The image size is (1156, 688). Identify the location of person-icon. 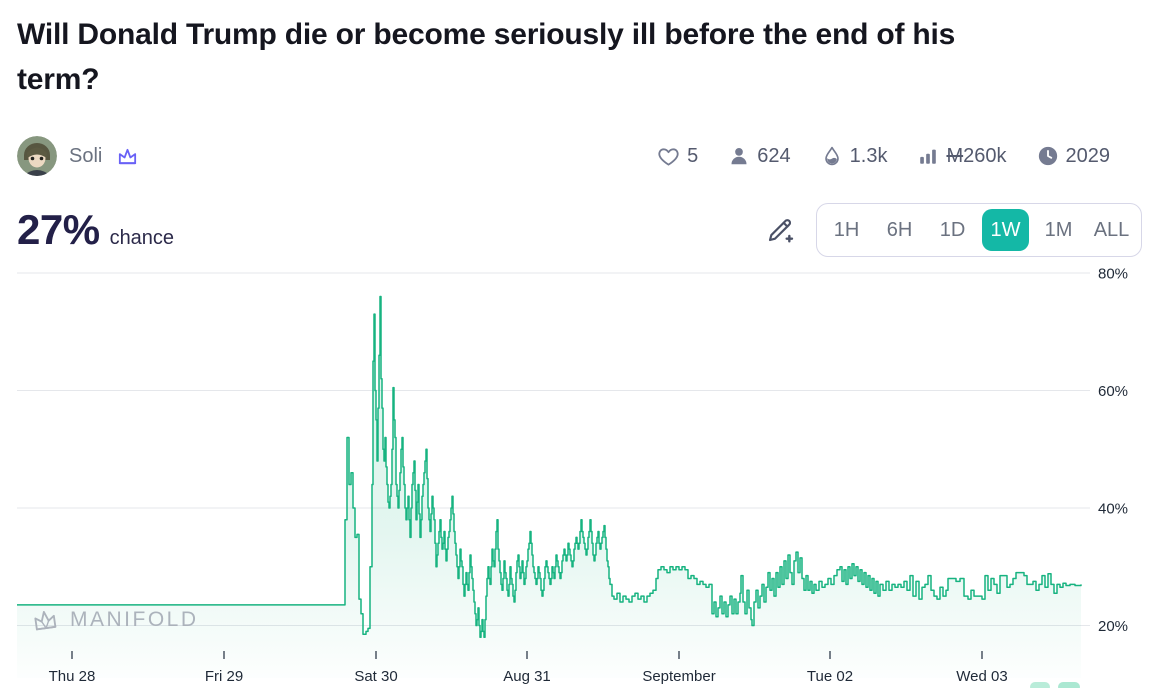
(739, 156).